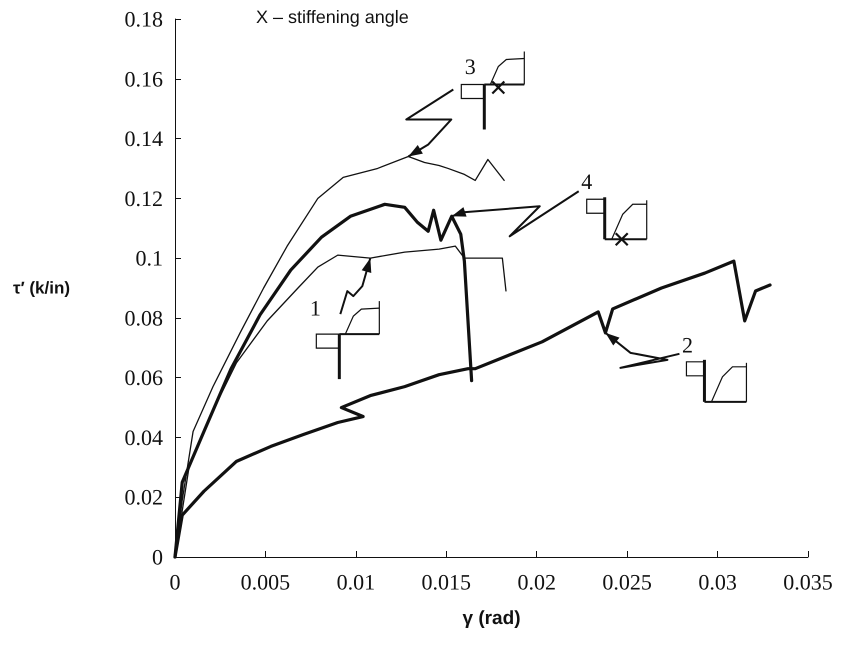 This screenshot has height=657, width=854. What do you see at coordinates (143, 79) in the screenshot?
I see `y-tick-label: 0.16` at bounding box center [143, 79].